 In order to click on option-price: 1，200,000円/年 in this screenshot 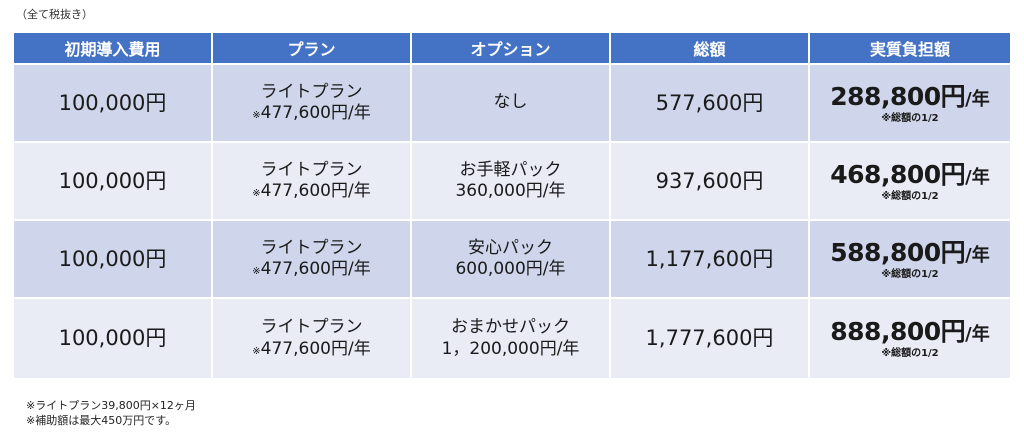, I will do `click(510, 348)`.